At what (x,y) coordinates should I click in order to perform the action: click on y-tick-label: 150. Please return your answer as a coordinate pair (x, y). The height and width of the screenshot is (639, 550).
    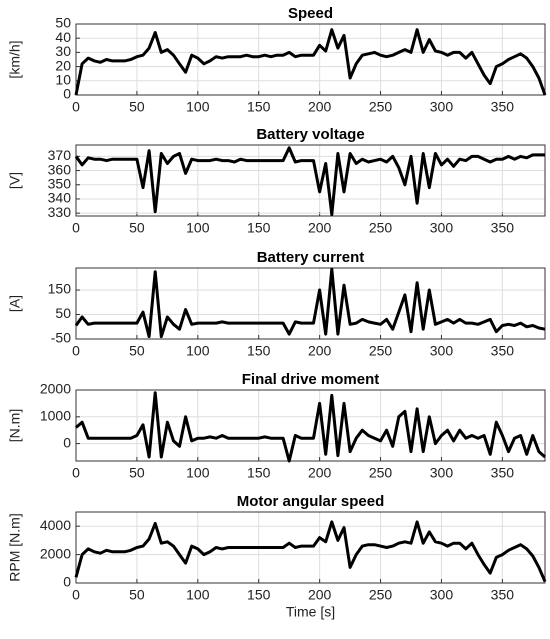
    Looking at the image, I should click on (60, 289).